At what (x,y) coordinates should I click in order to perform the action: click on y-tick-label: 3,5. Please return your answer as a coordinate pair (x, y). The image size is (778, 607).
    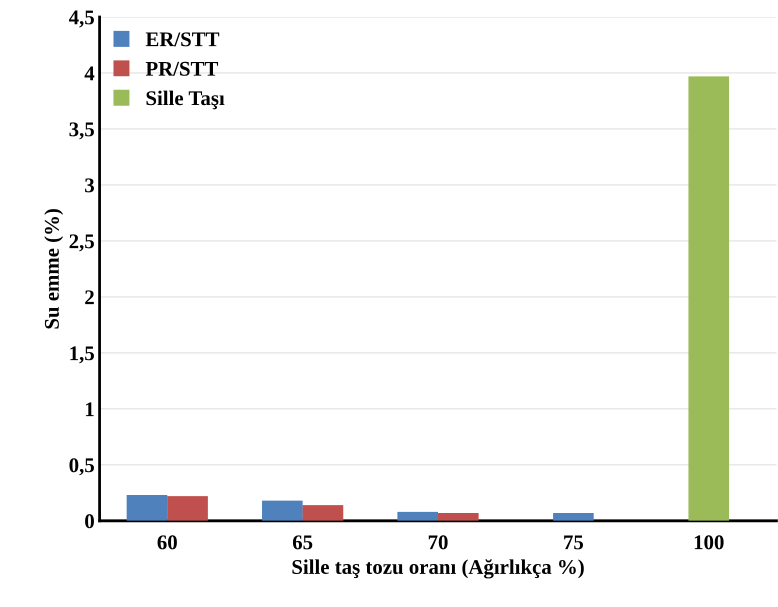
    Looking at the image, I should click on (81, 131).